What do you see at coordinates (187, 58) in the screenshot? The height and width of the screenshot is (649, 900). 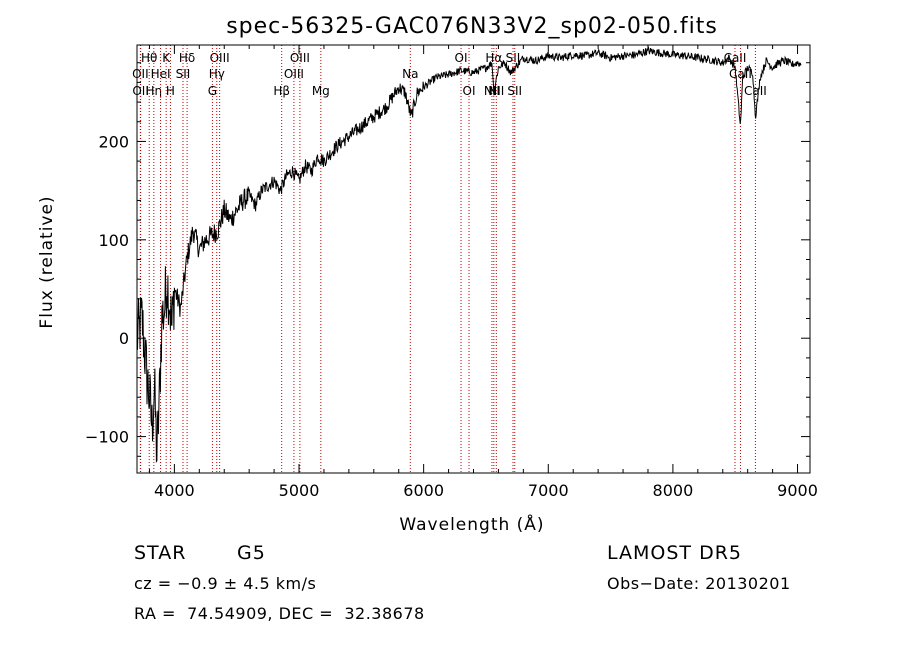 I see `line-label: Hδ` at bounding box center [187, 58].